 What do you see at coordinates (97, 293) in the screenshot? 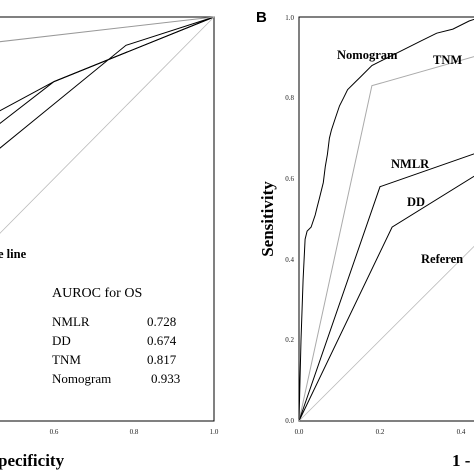
I see `auroc-table-title: AUROC for OS` at bounding box center [97, 293].